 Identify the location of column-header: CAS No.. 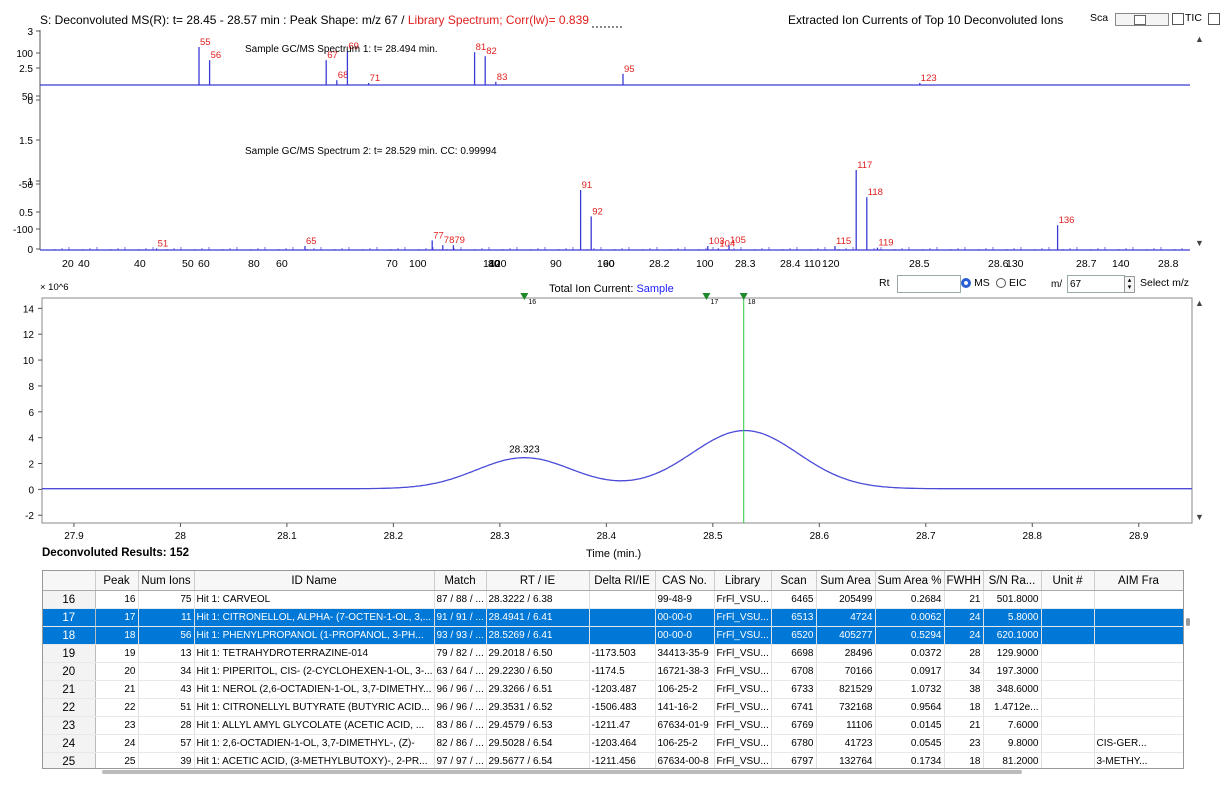
(685, 581).